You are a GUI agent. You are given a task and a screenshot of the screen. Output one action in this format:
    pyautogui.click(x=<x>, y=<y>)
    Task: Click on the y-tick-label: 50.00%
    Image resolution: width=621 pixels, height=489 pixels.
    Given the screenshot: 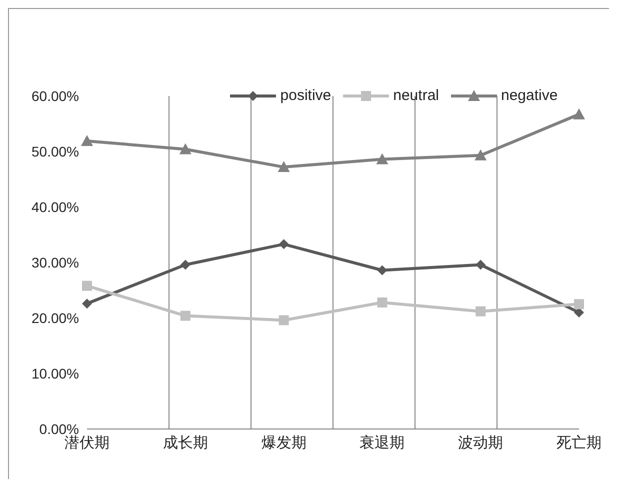 What is the action you would take?
    pyautogui.click(x=55, y=151)
    